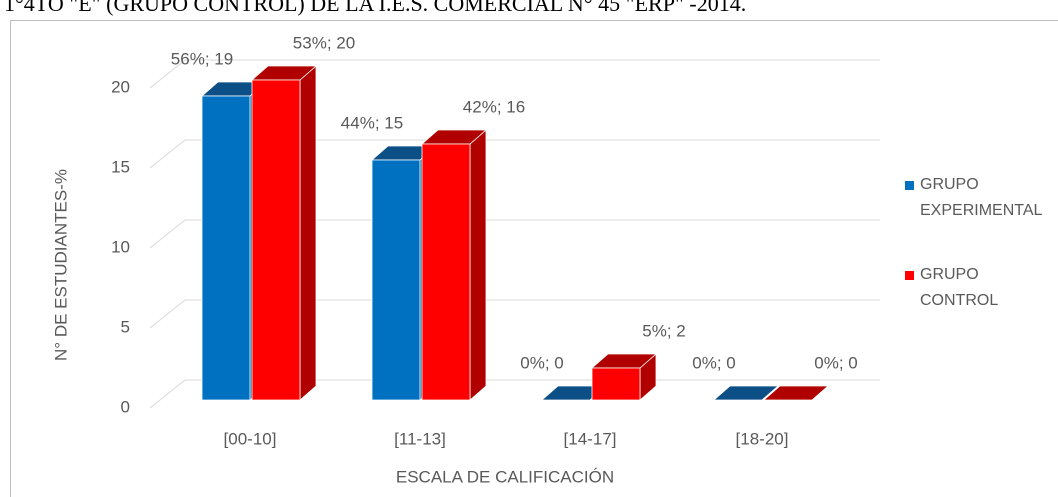 The height and width of the screenshot is (497, 1058). I want to click on legend-label: GRUPO CONTROL, so click(959, 287).